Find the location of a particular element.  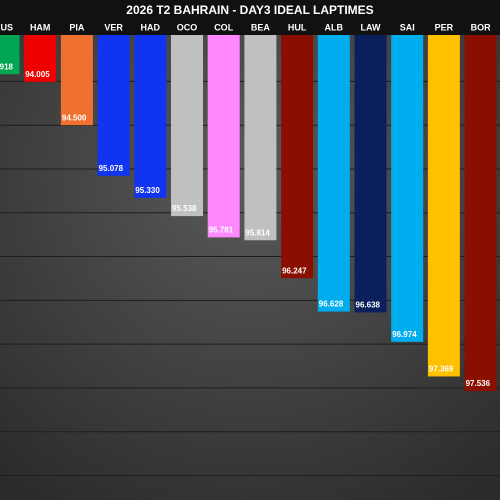

x-tick-label: PIA is located at coordinates (77, 27).